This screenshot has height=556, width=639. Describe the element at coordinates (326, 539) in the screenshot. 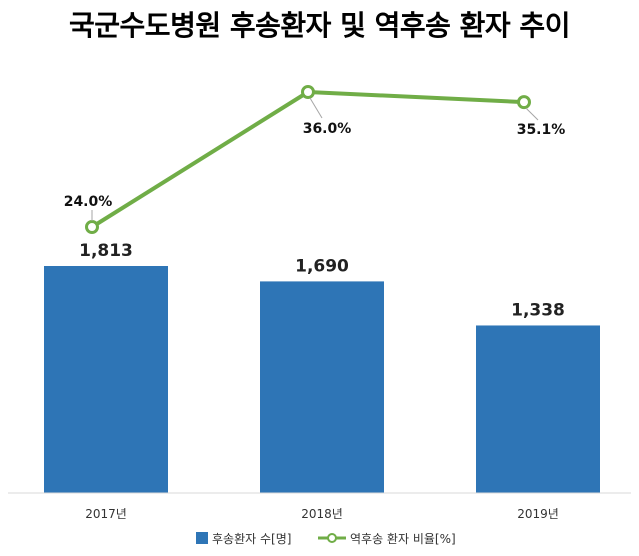

I see `legend: 후송환자 수[명] 역후송 환자 비율[%]` at that location.